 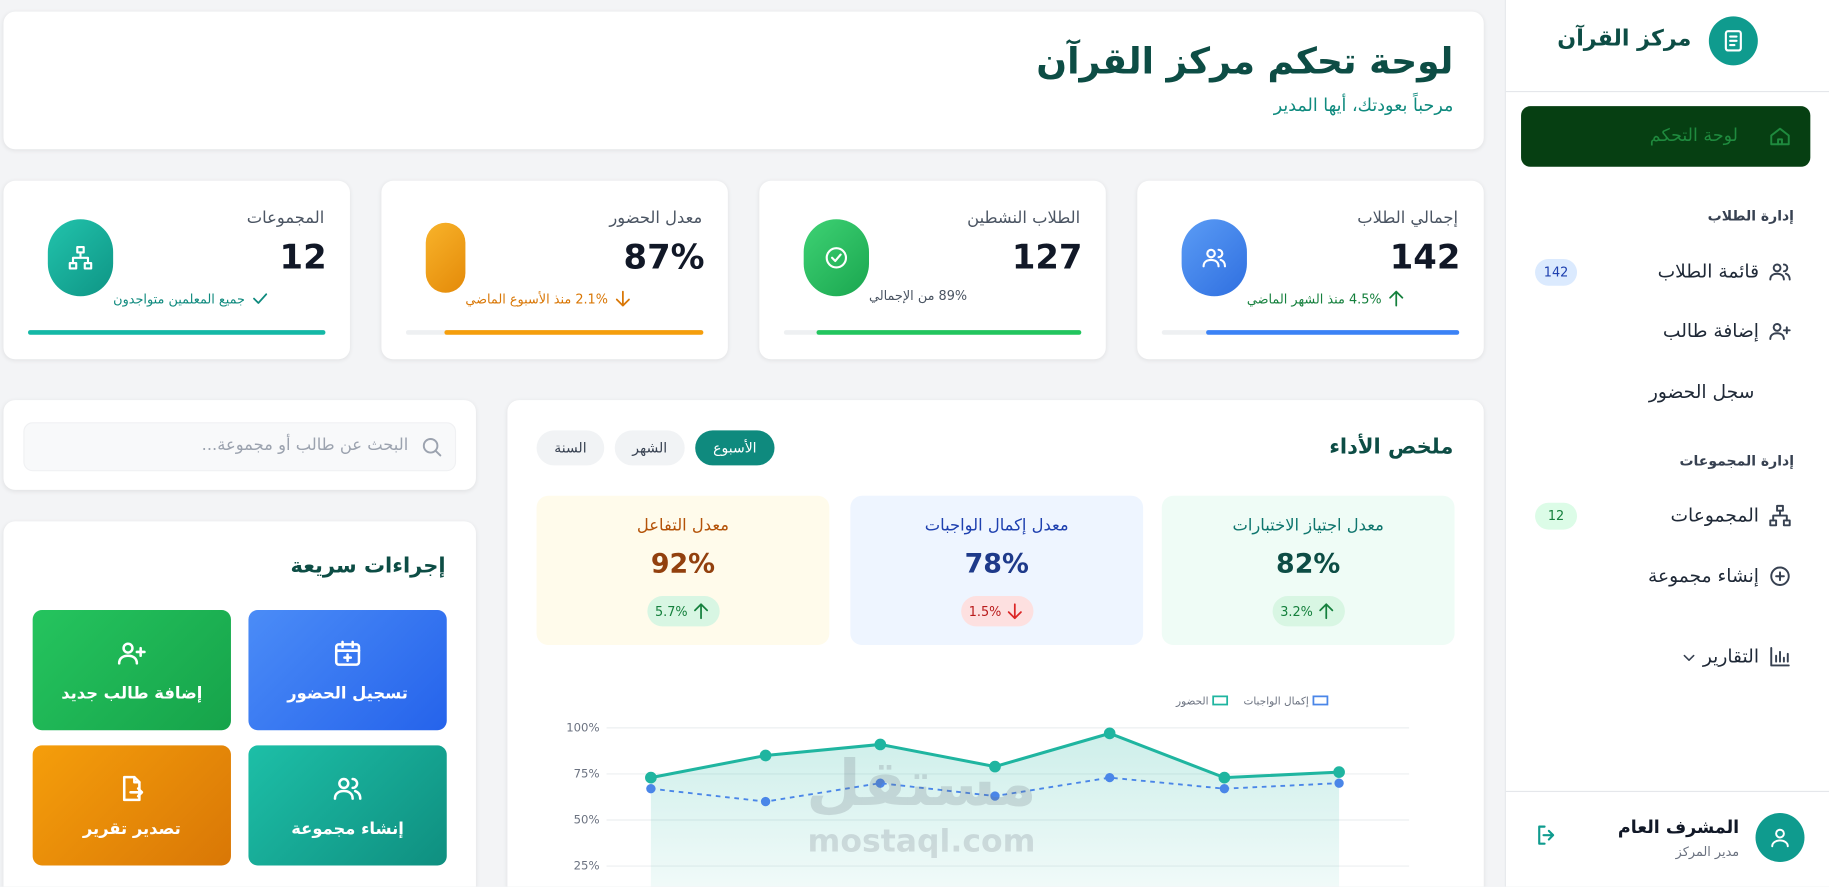 I want to click on nav-item: التقارير, so click(x=1669, y=656).